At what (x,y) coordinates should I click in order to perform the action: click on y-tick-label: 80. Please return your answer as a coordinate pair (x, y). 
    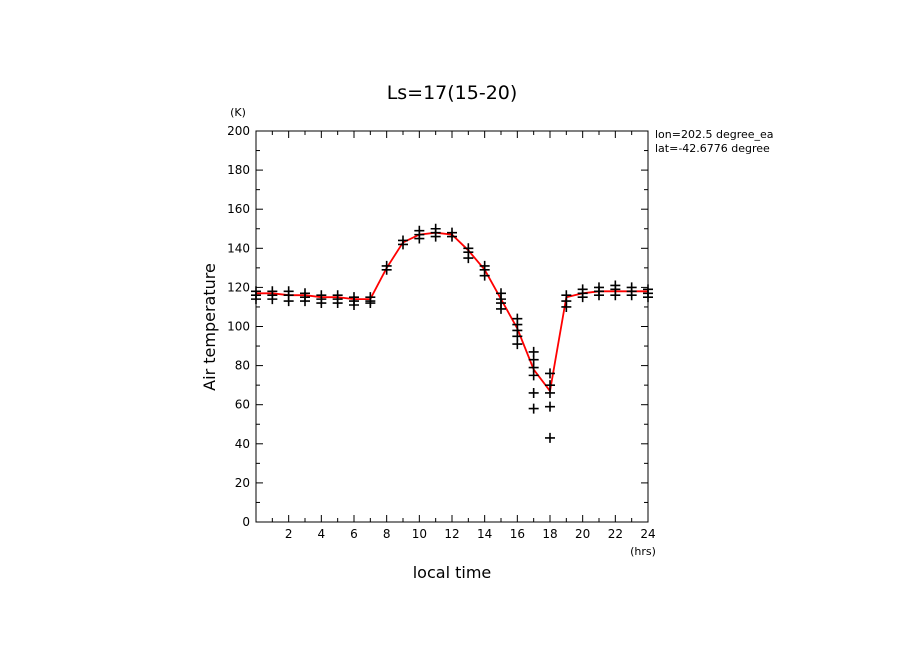
    Looking at the image, I should click on (242, 366).